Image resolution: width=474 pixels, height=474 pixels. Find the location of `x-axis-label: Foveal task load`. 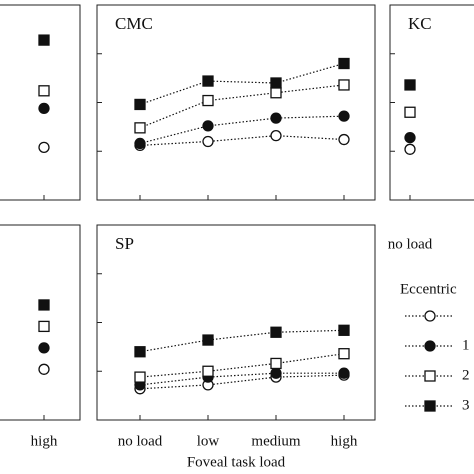

x-axis-label: Foveal task load is located at coordinates (236, 462).